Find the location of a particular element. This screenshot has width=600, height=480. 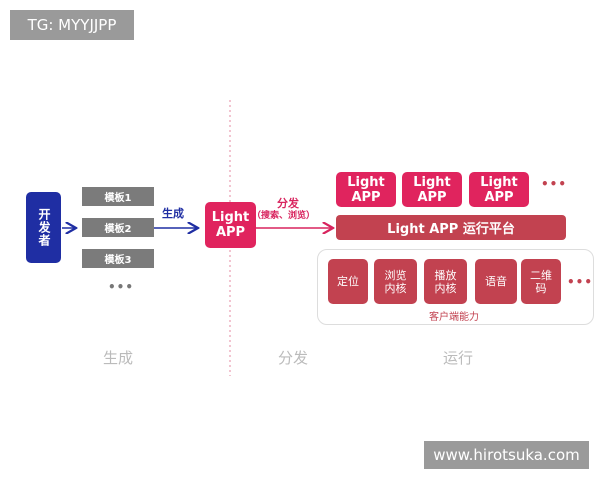

light-apps-more: ••• is located at coordinates (554, 184).